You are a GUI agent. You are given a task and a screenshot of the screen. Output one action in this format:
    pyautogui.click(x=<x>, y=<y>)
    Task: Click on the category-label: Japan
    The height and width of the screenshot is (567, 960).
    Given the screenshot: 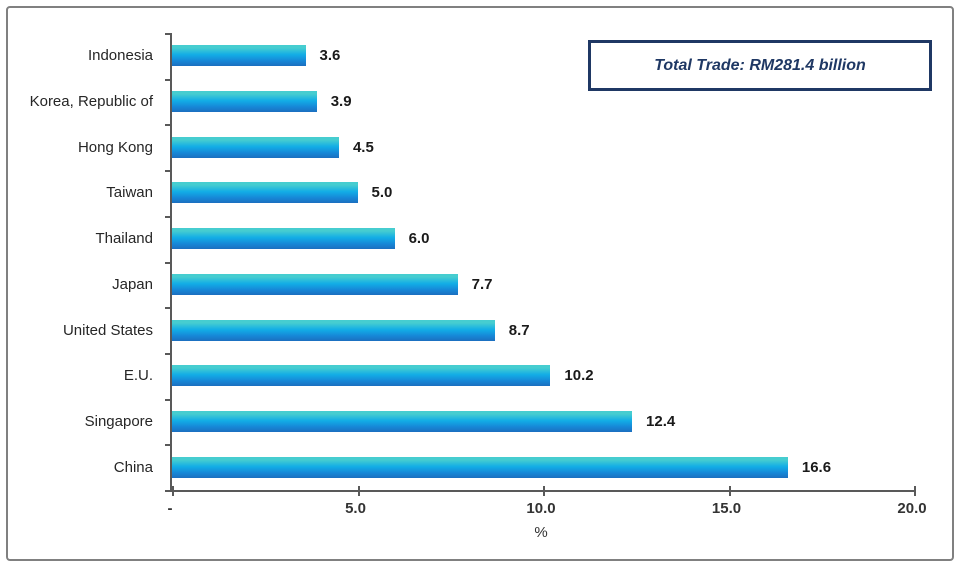 What is the action you would take?
    pyautogui.click(x=132, y=284)
    